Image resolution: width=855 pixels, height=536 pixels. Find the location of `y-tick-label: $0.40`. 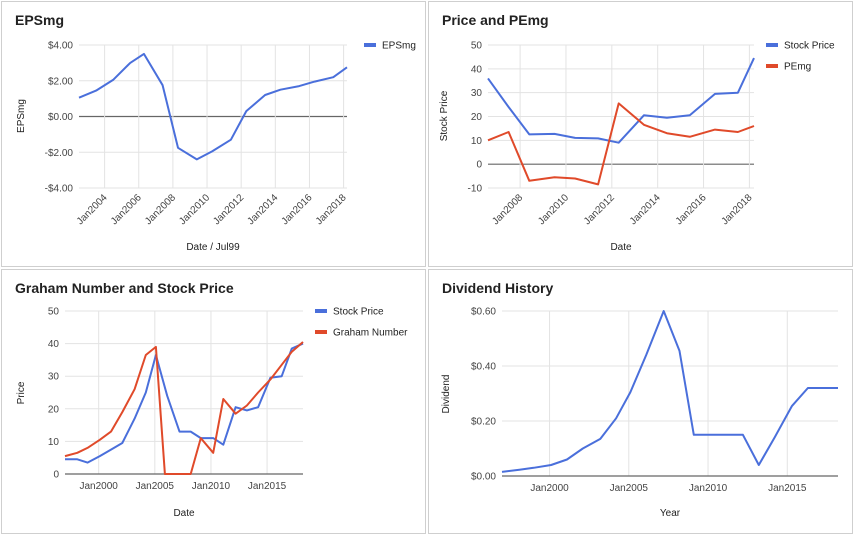

y-tick-label: $0.40 is located at coordinates (483, 367).